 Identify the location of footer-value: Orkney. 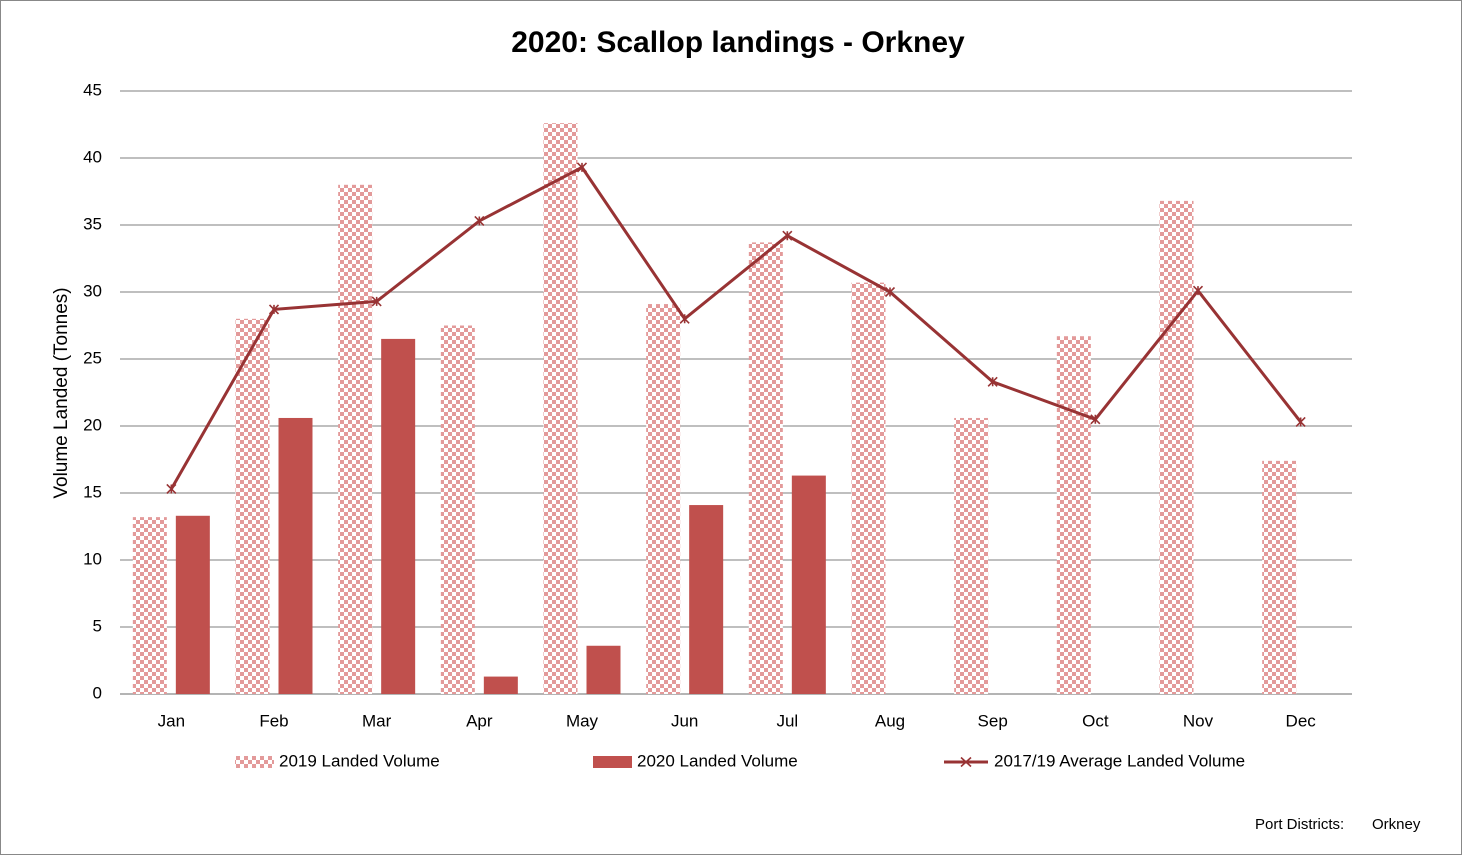
(1396, 824).